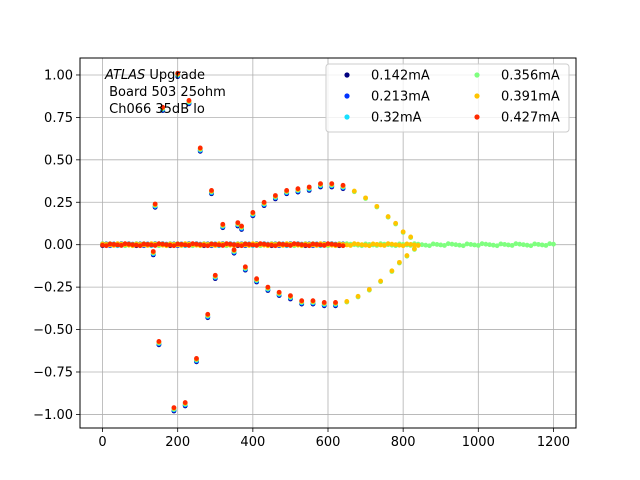 The width and height of the screenshot is (640, 480). I want to click on x-tick-label: 400, so click(252, 442).